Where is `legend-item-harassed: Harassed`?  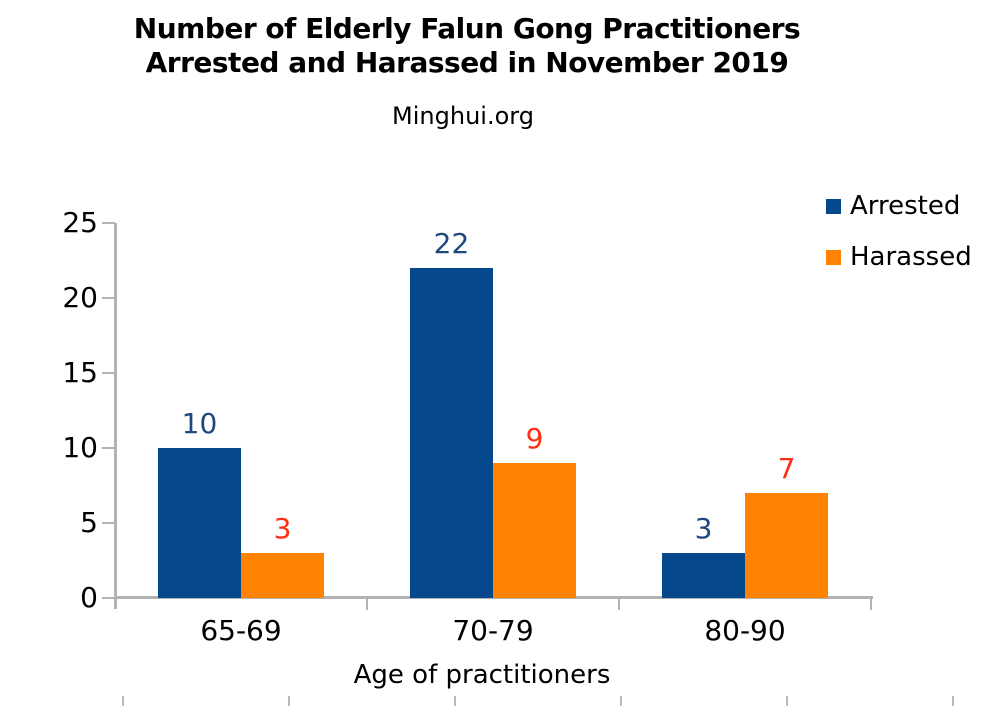
legend-item-harassed: Harassed is located at coordinates (899, 257).